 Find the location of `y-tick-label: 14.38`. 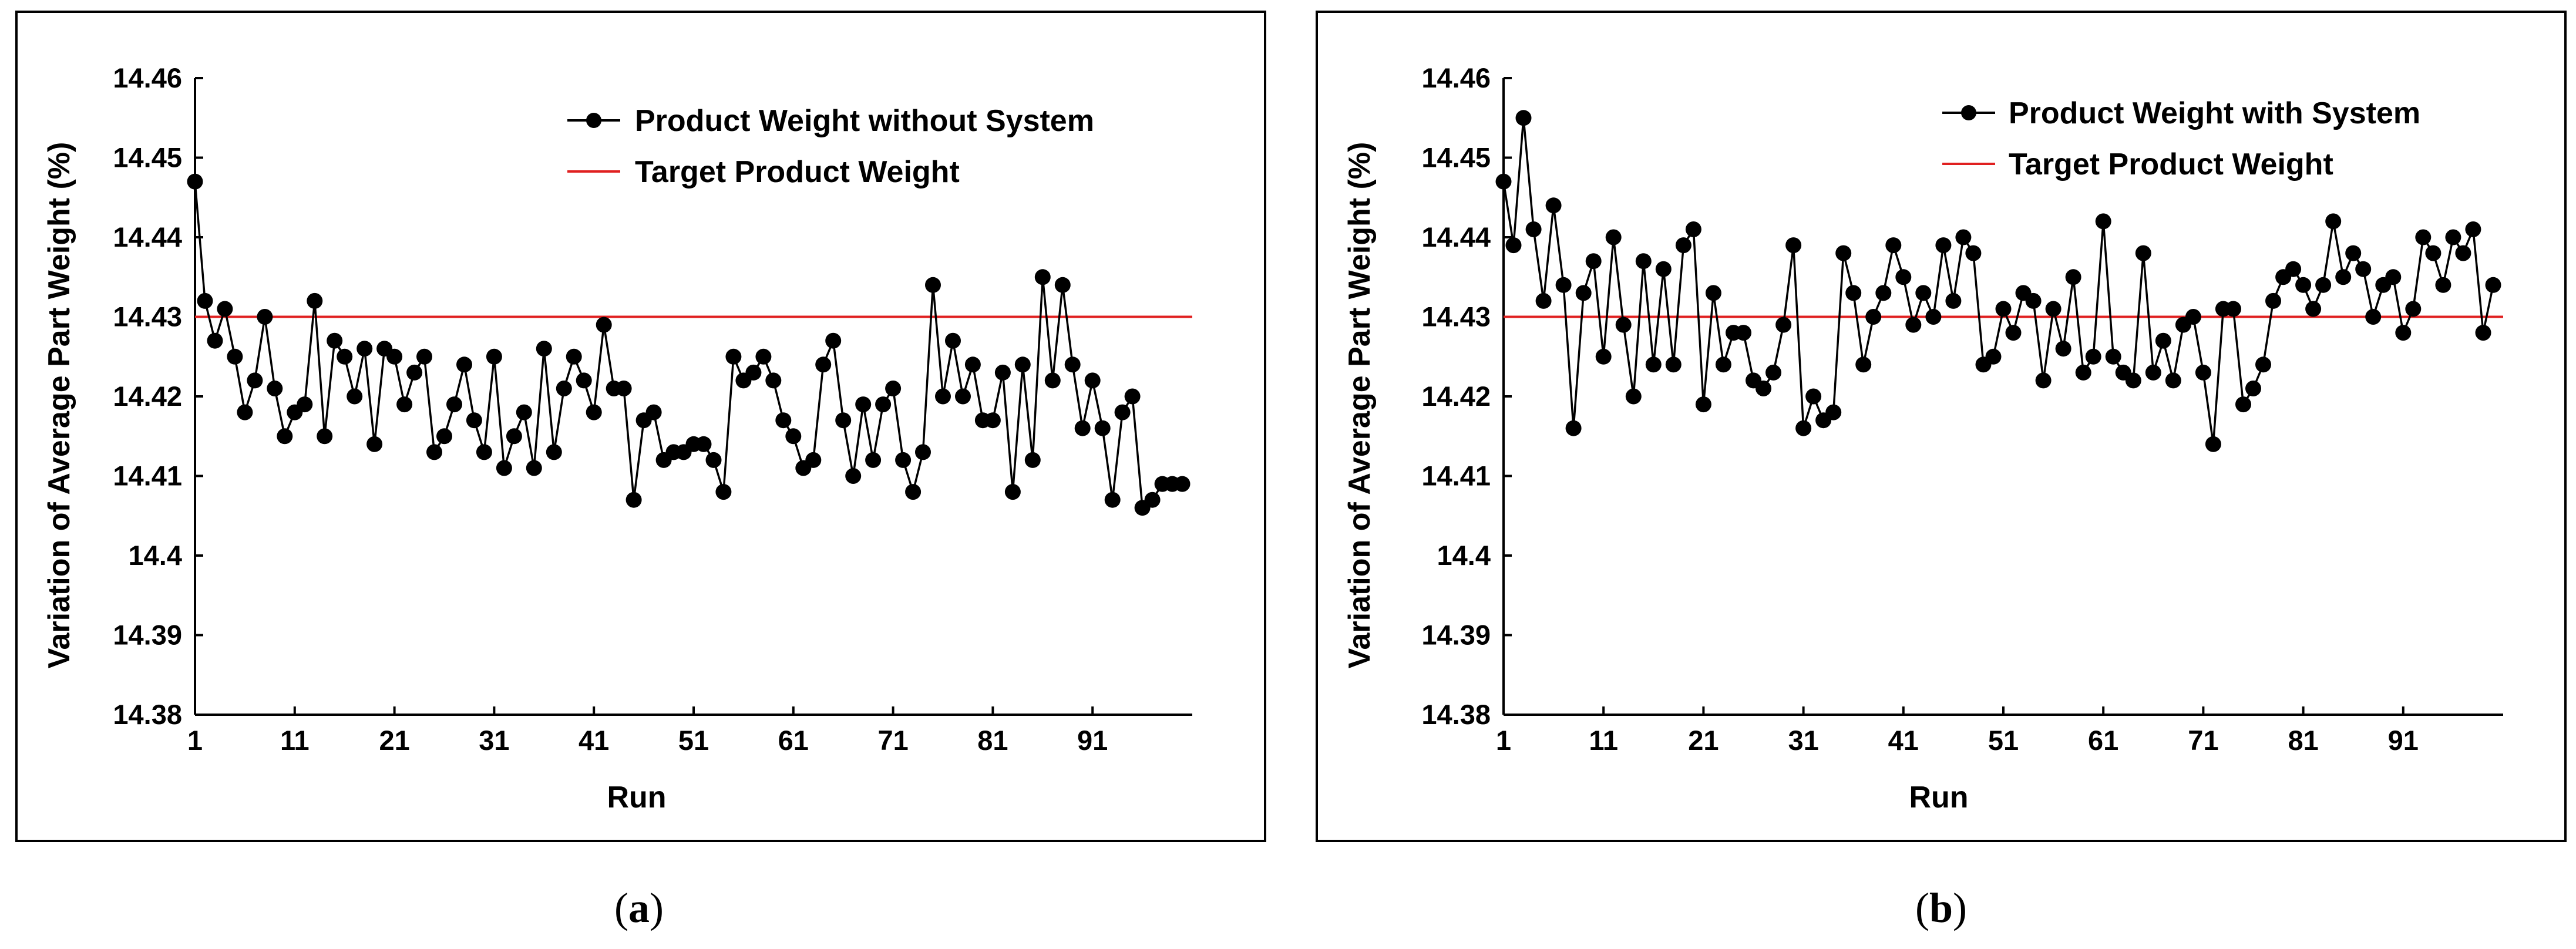

y-tick-label: 14.38 is located at coordinates (1456, 715).